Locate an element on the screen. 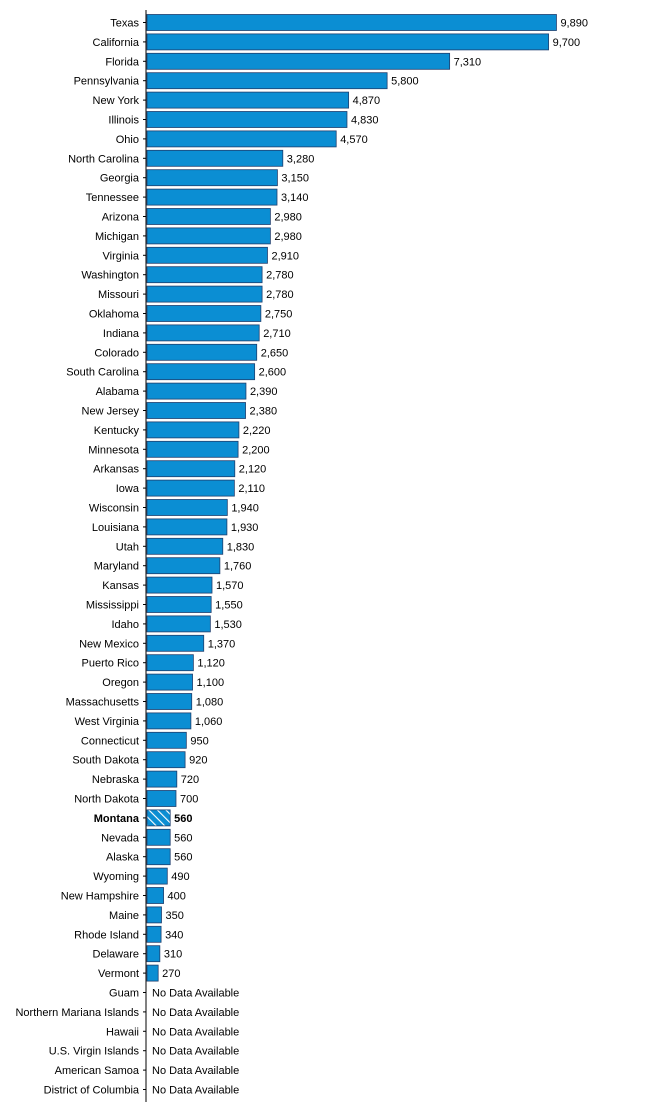 The image size is (650, 1120). value-label-wisconsin: 1,940 is located at coordinates (245, 509).